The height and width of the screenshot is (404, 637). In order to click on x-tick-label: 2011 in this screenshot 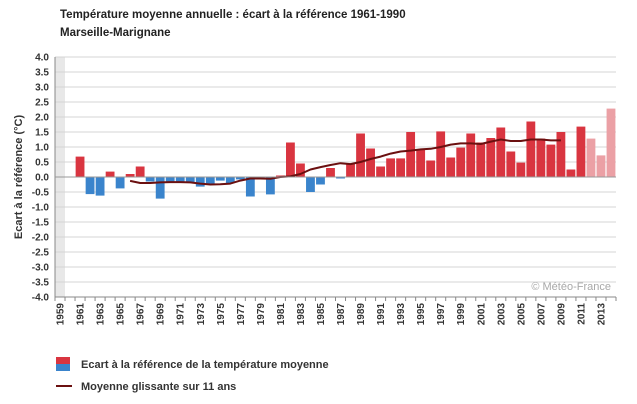, I will do `click(581, 314)`.